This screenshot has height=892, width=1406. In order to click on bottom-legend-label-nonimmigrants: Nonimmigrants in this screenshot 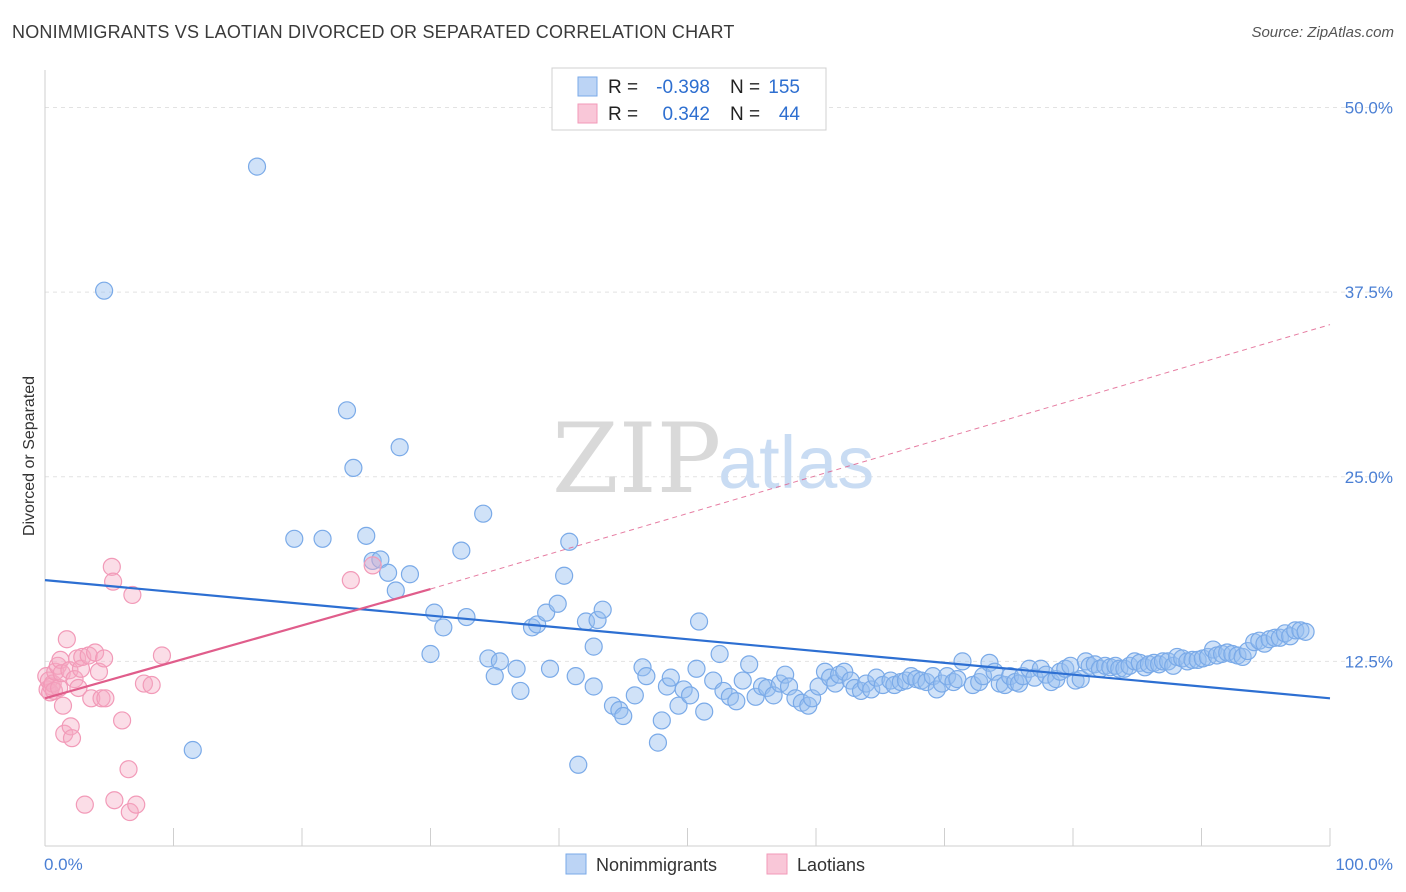, I will do `click(656, 865)`.